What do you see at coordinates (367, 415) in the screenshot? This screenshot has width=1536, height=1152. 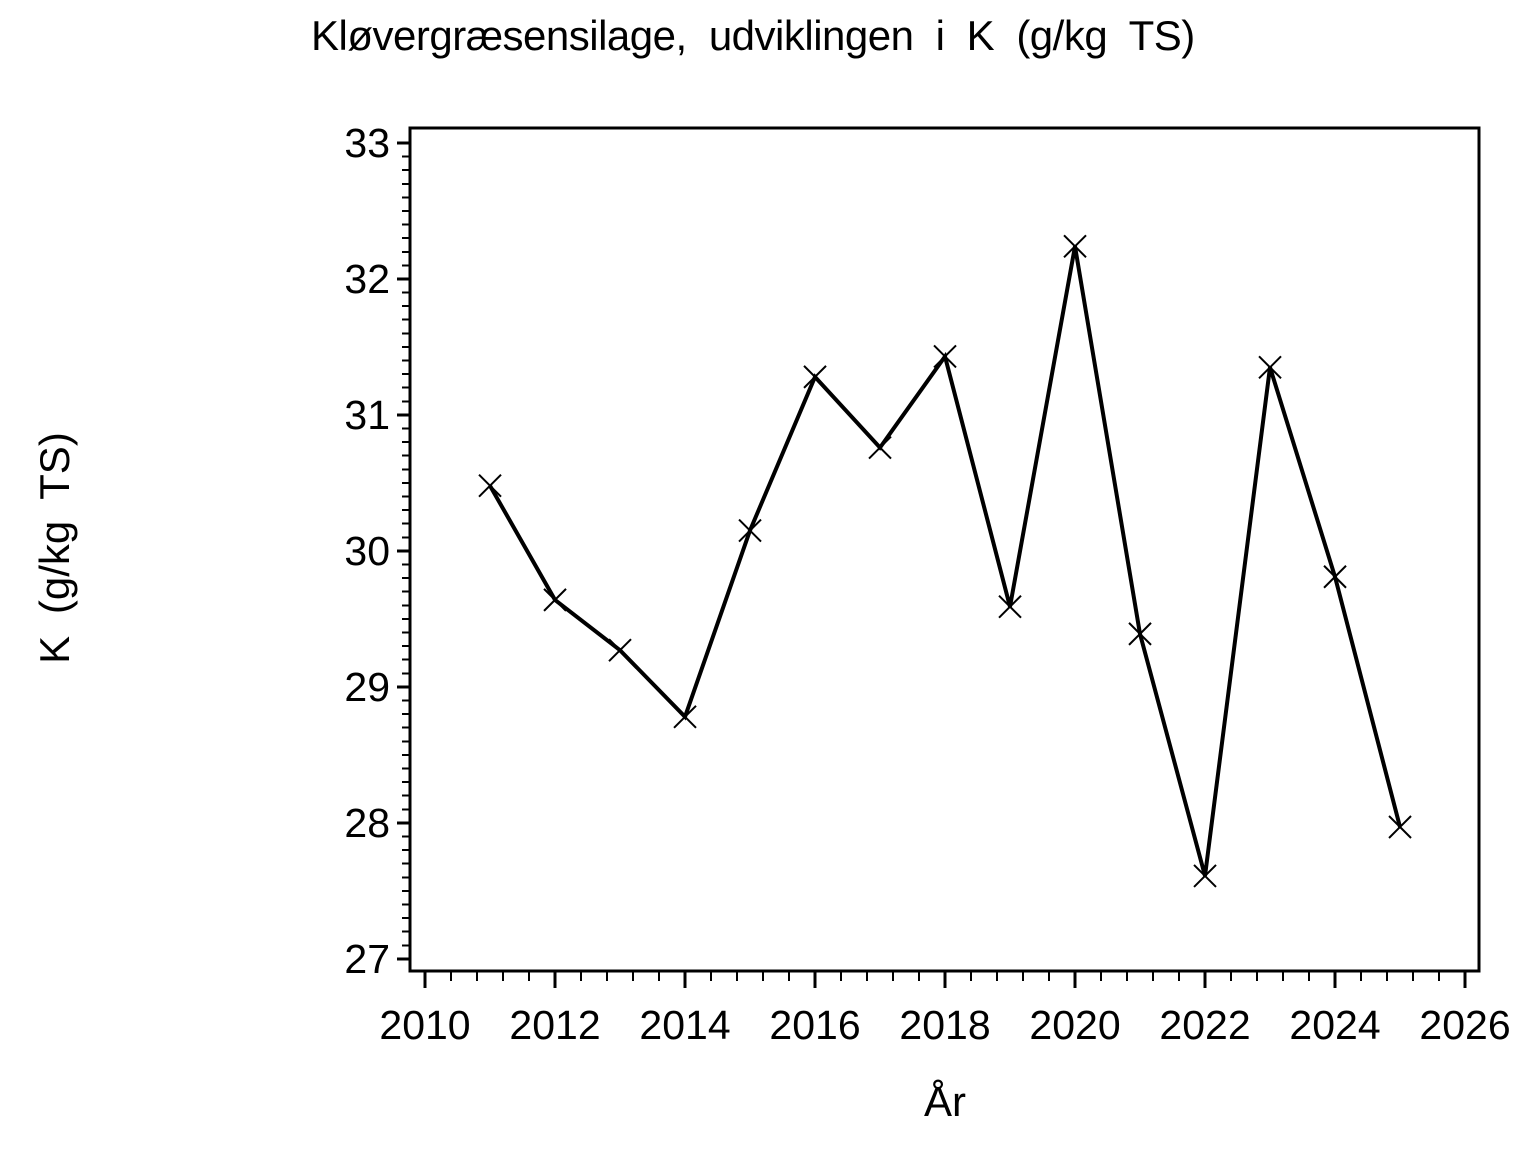 I see `y-tick-label: 31` at bounding box center [367, 415].